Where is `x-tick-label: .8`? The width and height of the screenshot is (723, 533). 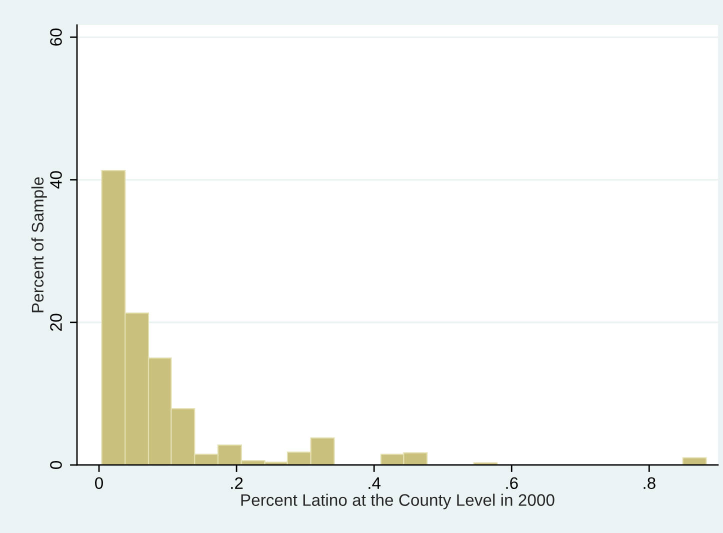
x-tick-label: .8 is located at coordinates (650, 483).